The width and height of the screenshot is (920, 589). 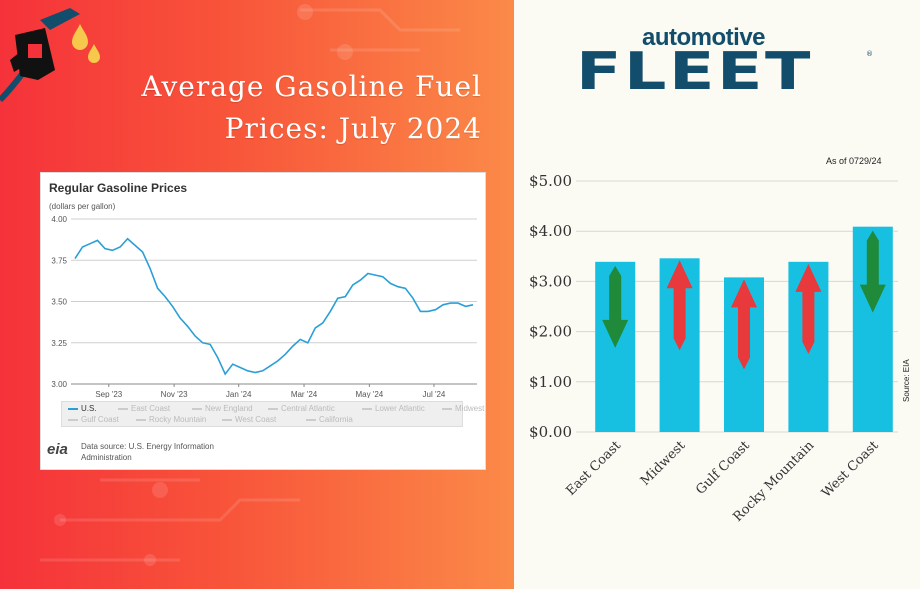 What do you see at coordinates (704, 37) in the screenshot?
I see `brand-top-text: automotive` at bounding box center [704, 37].